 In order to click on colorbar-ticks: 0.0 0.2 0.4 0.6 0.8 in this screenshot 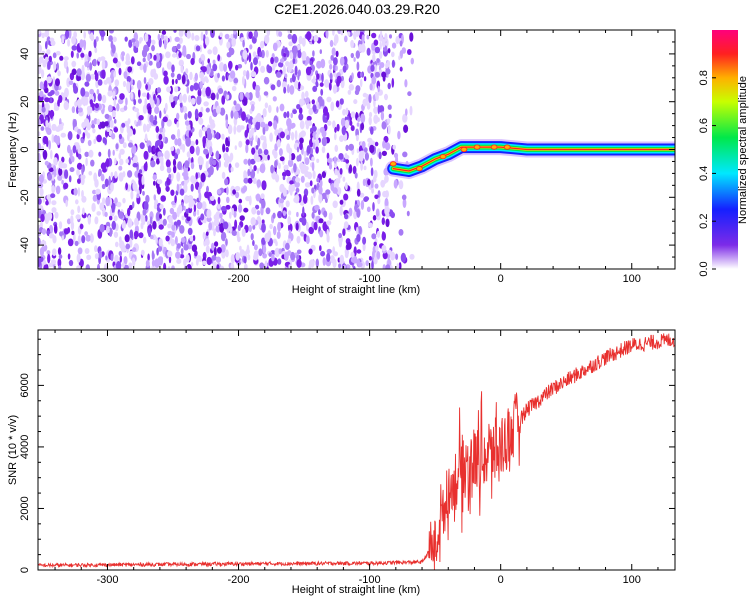, I will do `click(707, 173)`.